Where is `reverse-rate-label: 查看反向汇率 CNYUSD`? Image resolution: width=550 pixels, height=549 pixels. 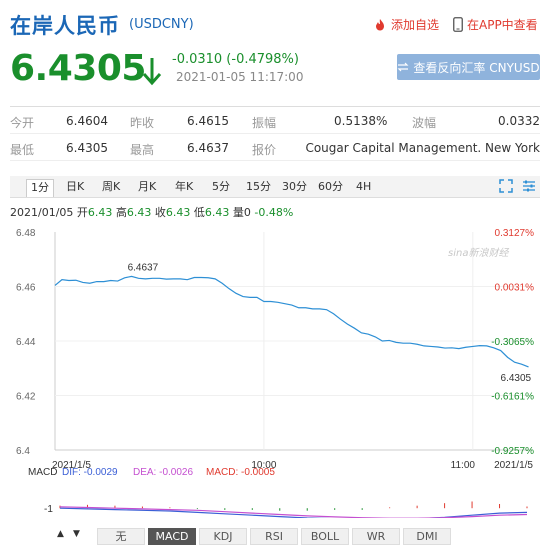
reverse-rate-label: 查看反向汇率 CNYUSD is located at coordinates (476, 67).